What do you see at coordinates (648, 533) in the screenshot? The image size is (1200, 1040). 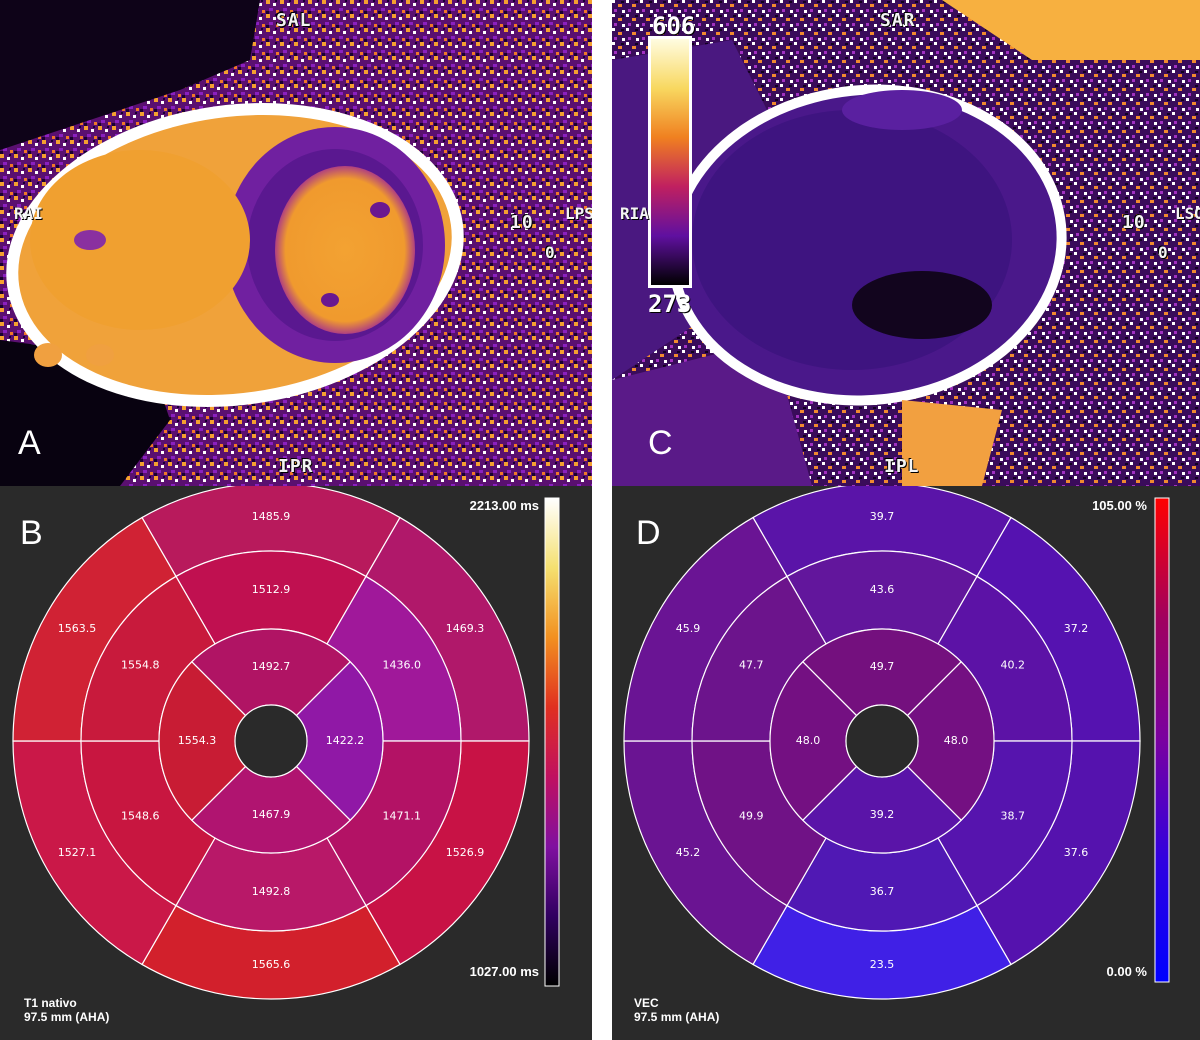 I see `panel-letter-d: D` at bounding box center [648, 533].